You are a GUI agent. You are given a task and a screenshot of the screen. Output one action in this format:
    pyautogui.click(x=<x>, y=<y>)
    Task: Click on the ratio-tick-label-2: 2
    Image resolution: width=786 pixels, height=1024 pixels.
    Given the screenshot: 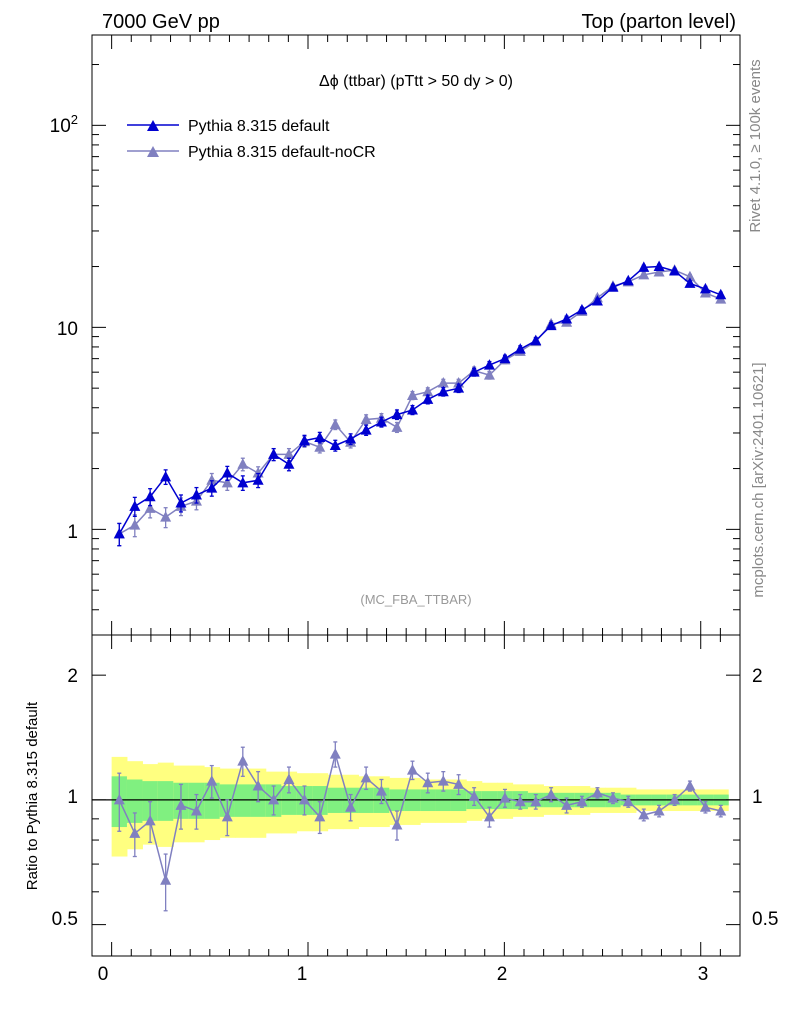 What is the action you would take?
    pyautogui.click(x=72, y=676)
    